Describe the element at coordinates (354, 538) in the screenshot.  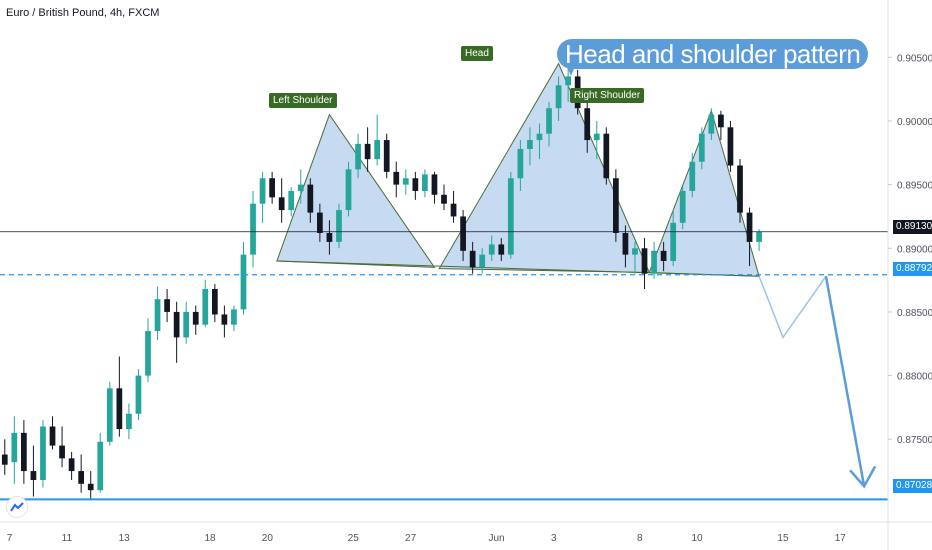
I see `x-tick-label: 25` at that location.